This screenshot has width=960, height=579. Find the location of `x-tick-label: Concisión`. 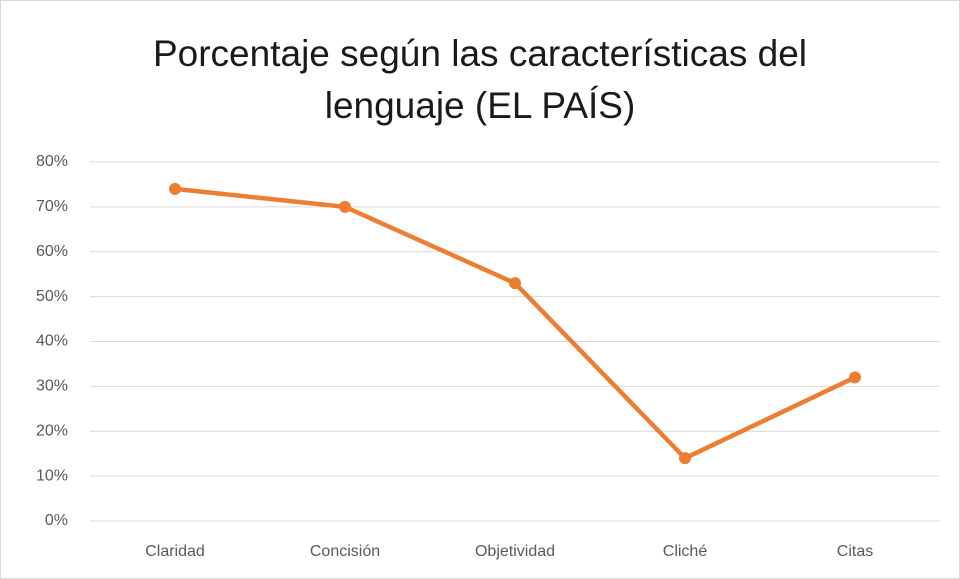

x-tick-label: Concisión is located at coordinates (345, 551).